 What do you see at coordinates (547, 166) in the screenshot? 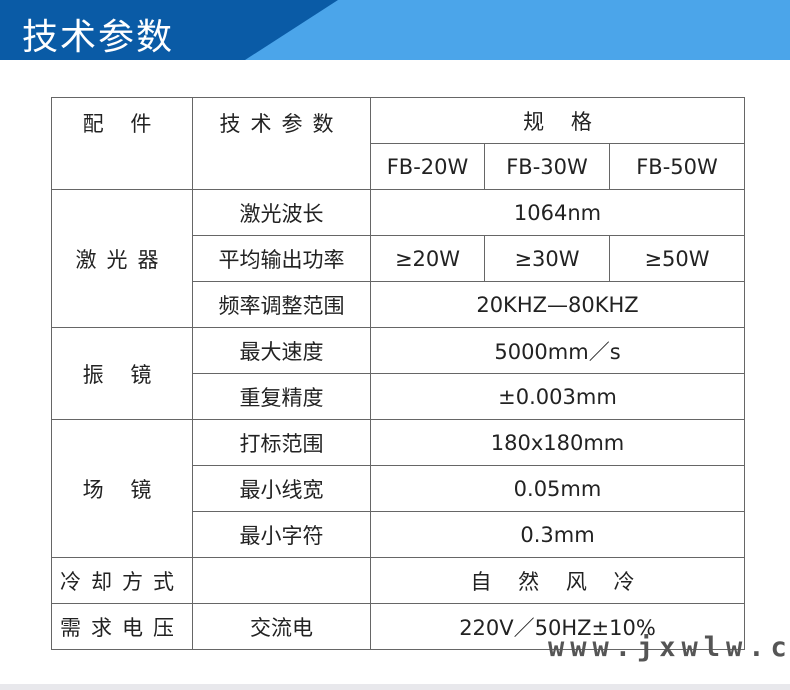
I see `model-30w: FB-30W` at bounding box center [547, 166].